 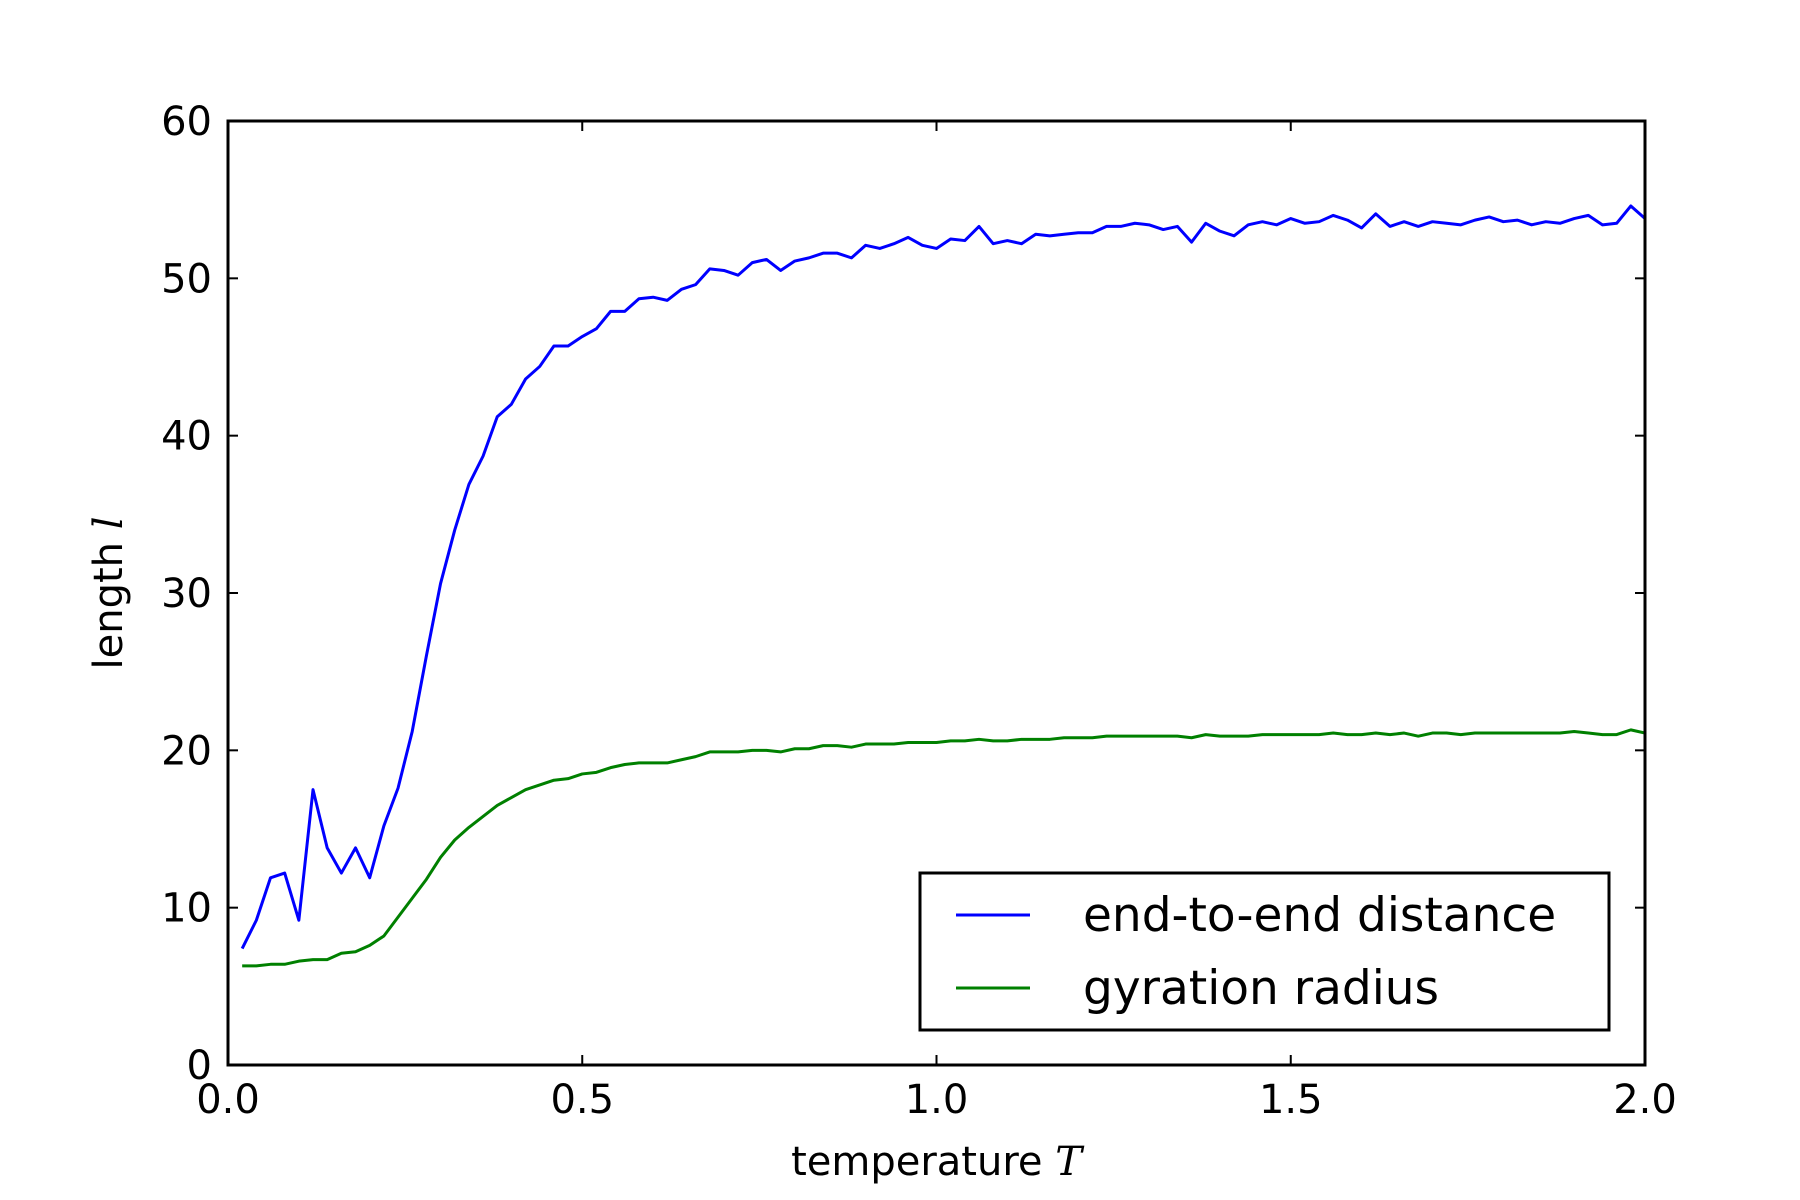 What do you see at coordinates (1645, 1100) in the screenshot?
I see `x-tick-label: 2.0` at bounding box center [1645, 1100].